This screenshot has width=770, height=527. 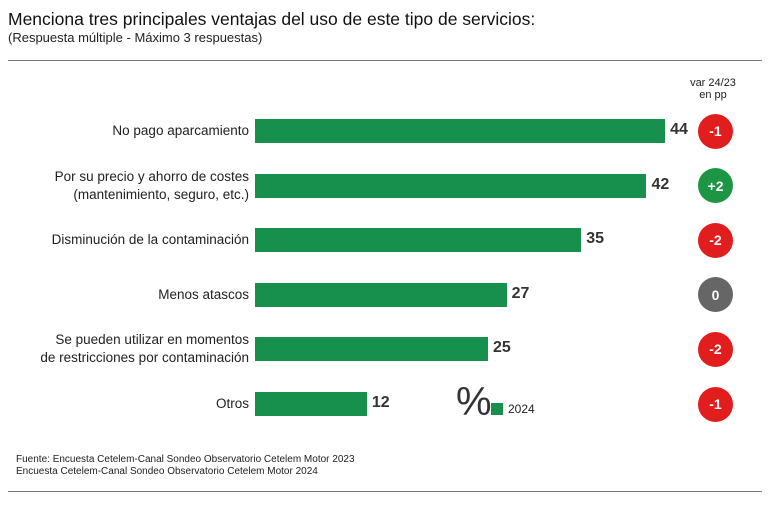 What do you see at coordinates (497, 409) in the screenshot?
I see `legend-swatch` at bounding box center [497, 409].